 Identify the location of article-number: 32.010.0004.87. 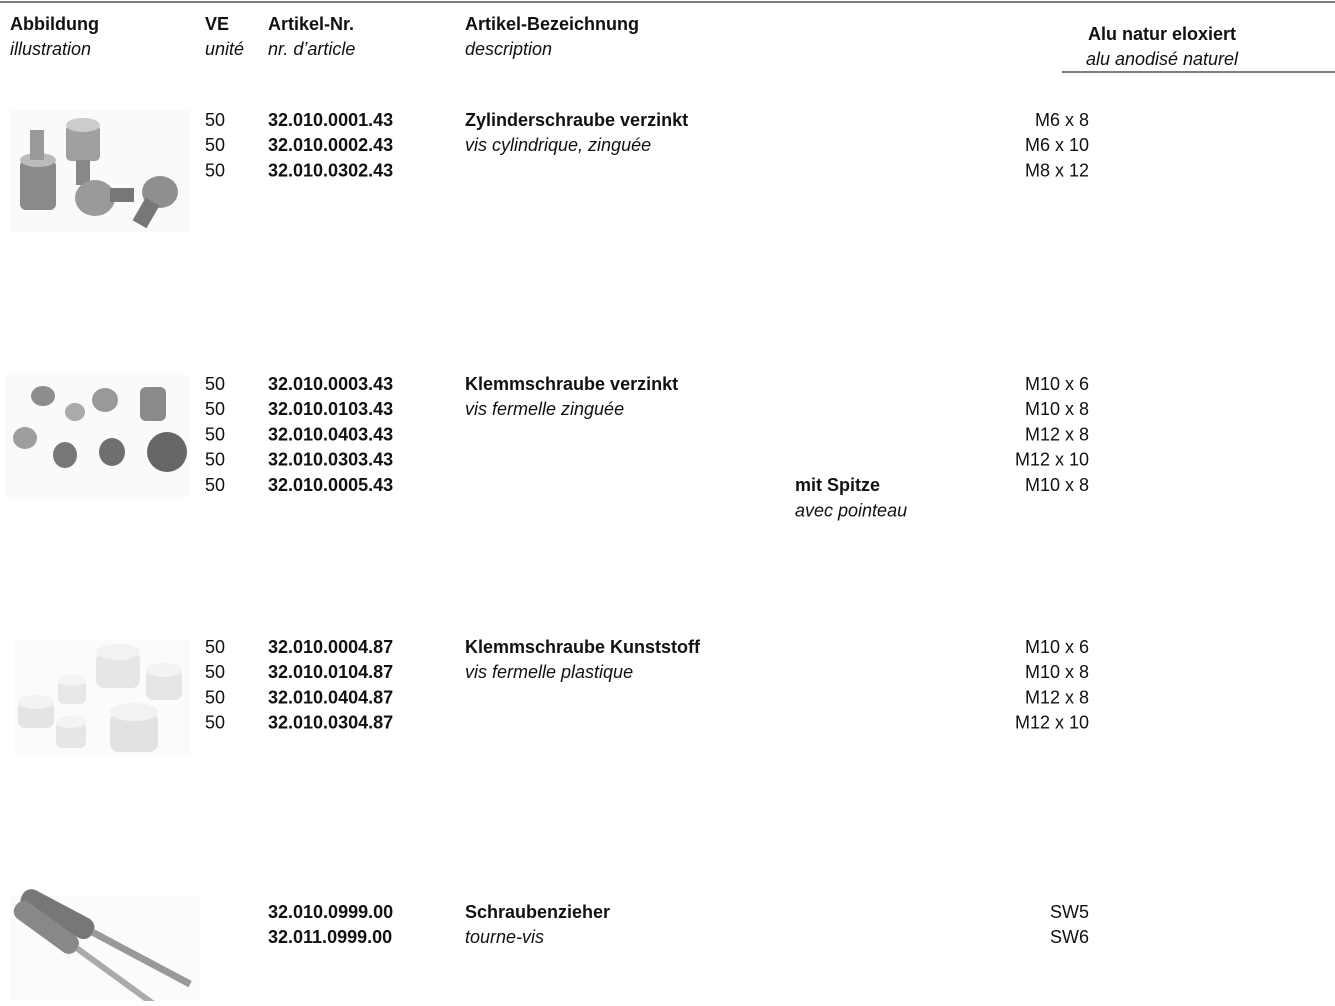
(330, 647).